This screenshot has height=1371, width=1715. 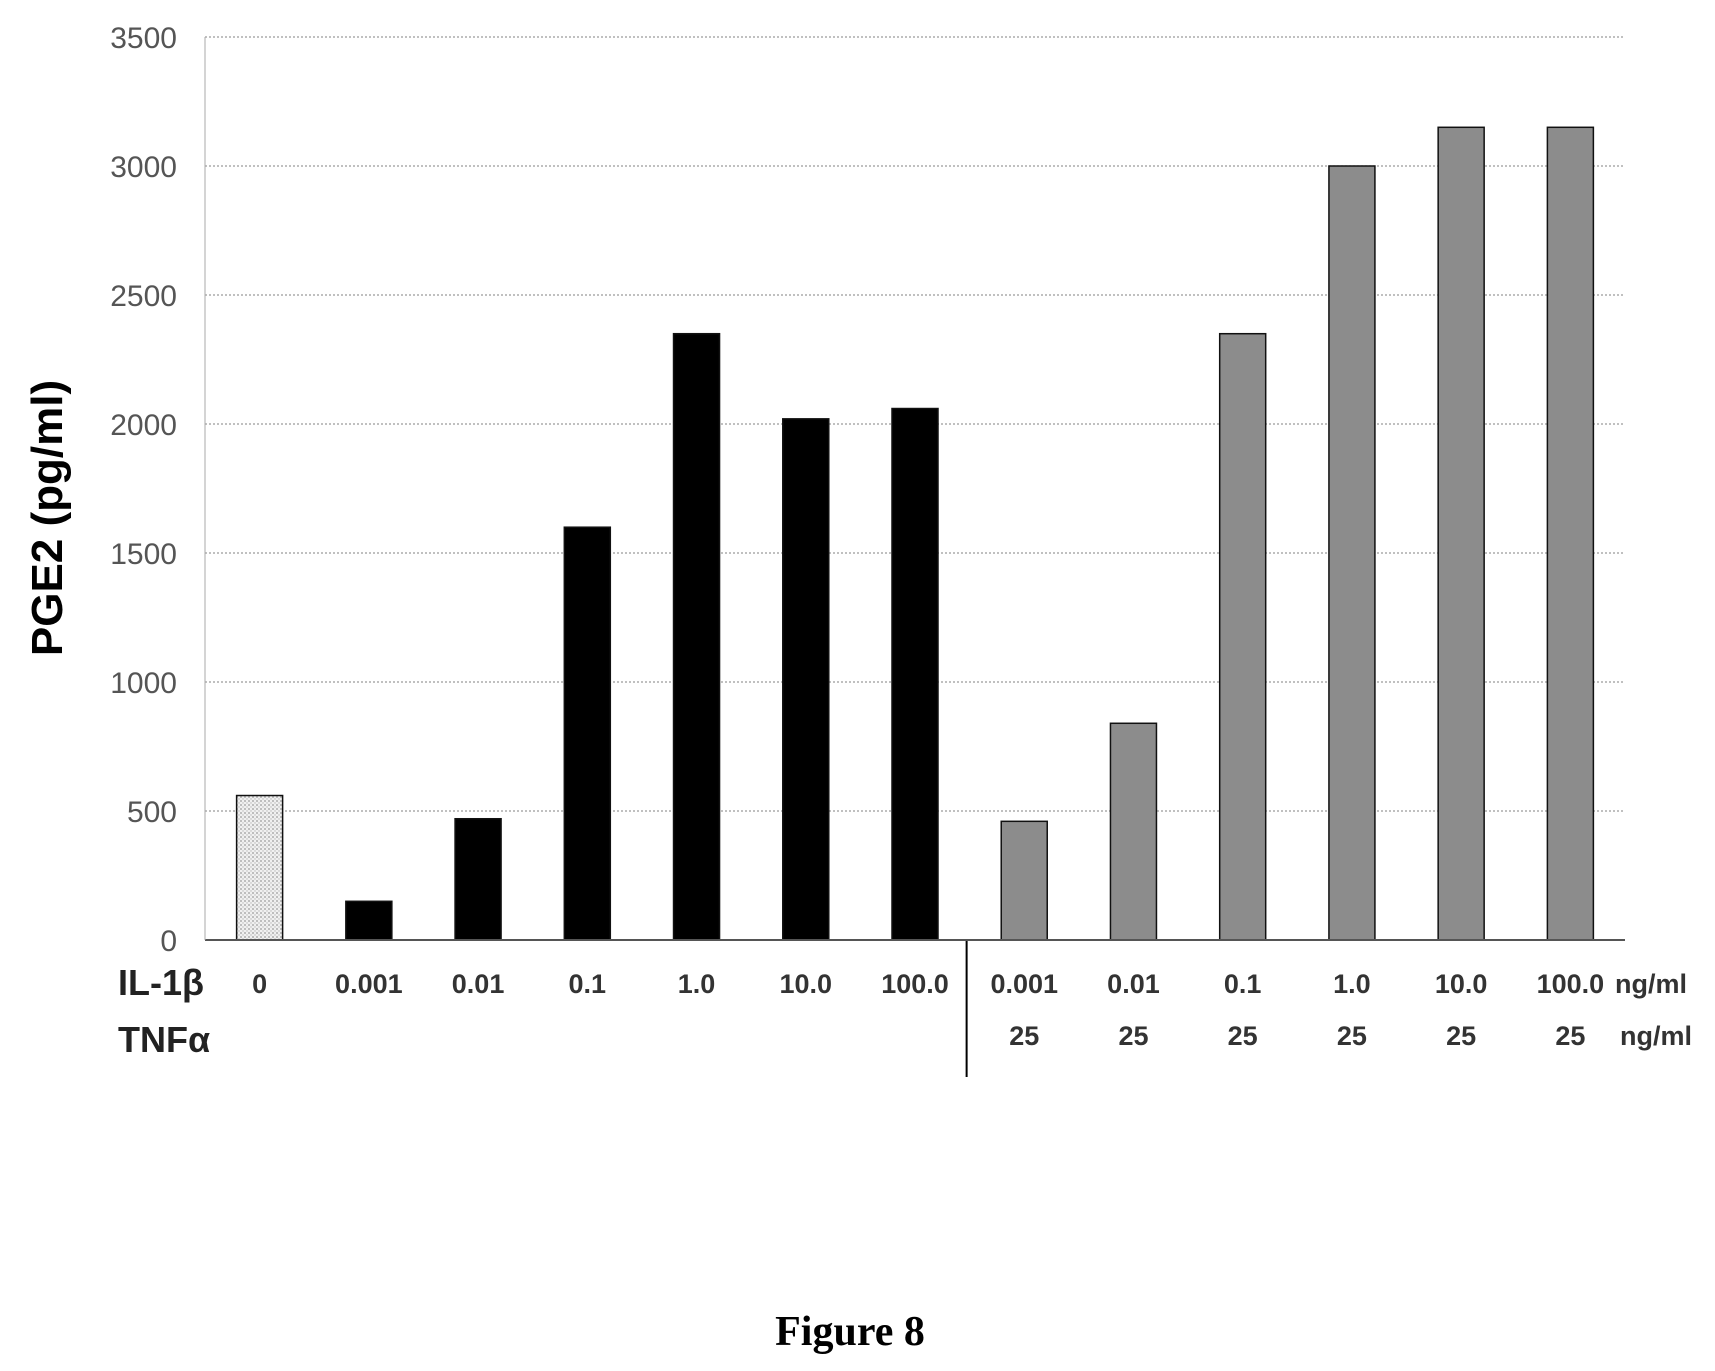 What do you see at coordinates (47, 518) in the screenshot?
I see `y-axis-label: PGE2 (pg/ml)` at bounding box center [47, 518].